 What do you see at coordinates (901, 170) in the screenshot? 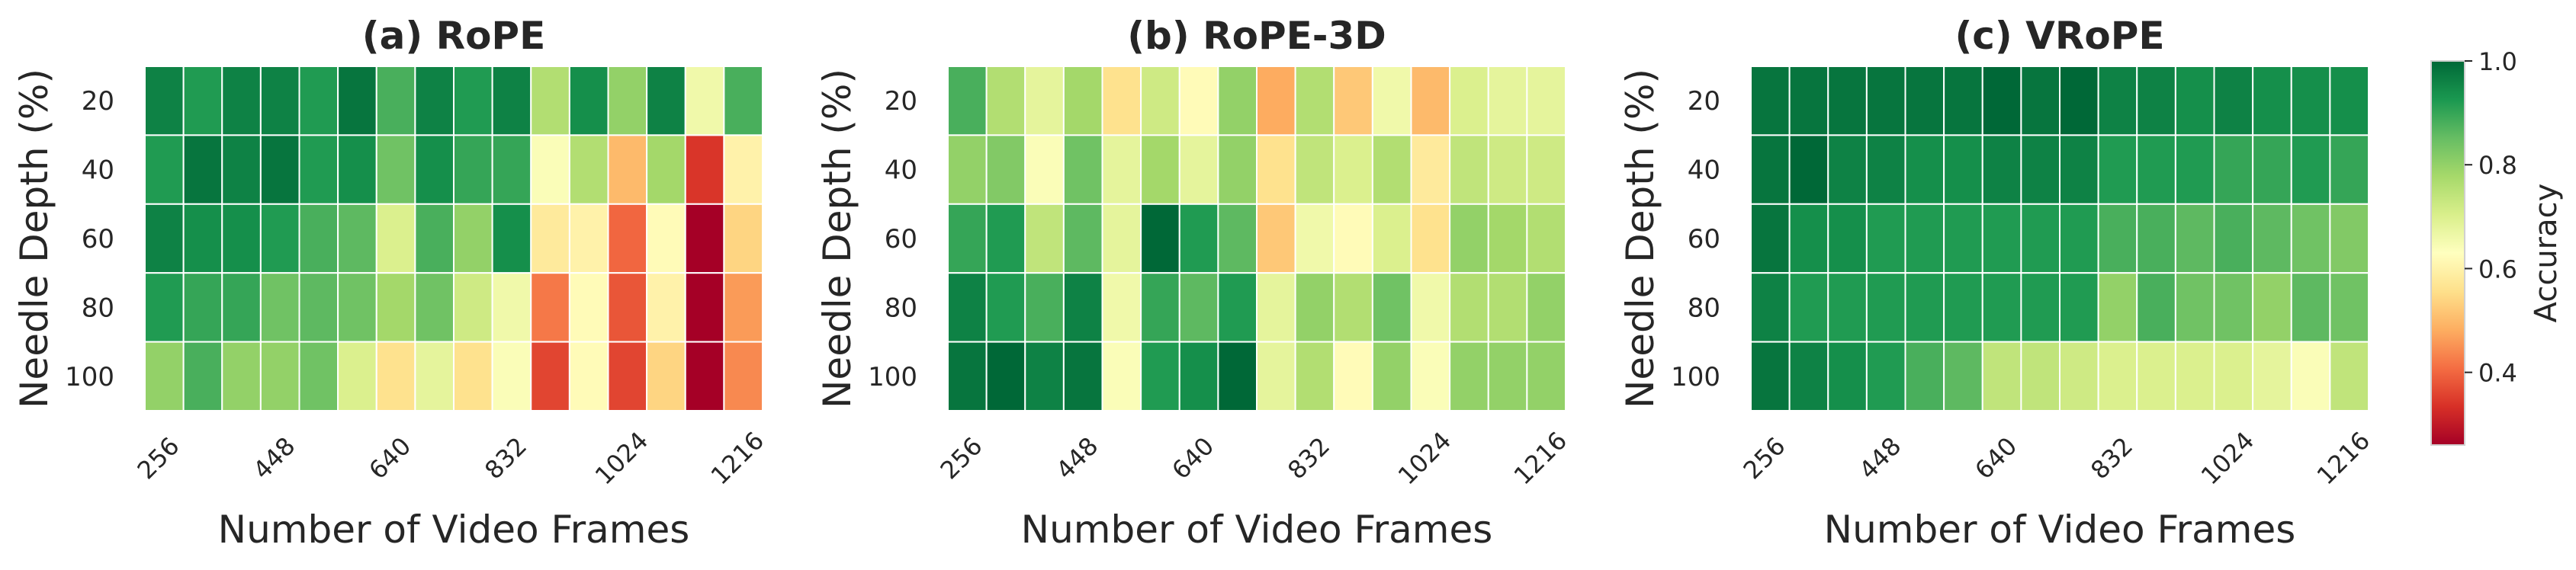
I see `y-tick-label: 40` at bounding box center [901, 170].